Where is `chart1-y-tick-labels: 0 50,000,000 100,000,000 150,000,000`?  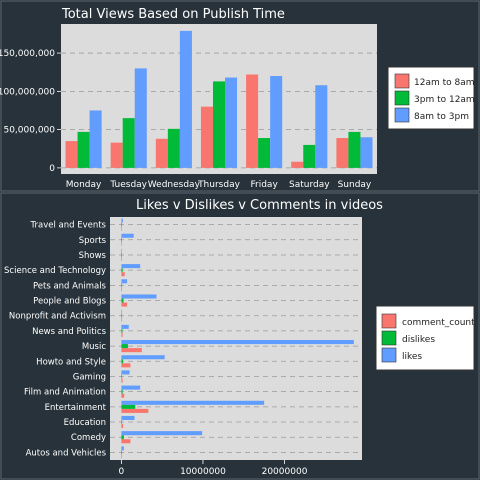 chart1-y-tick-labels: 0 50,000,000 100,000,000 150,000,000 is located at coordinates (30, 111).